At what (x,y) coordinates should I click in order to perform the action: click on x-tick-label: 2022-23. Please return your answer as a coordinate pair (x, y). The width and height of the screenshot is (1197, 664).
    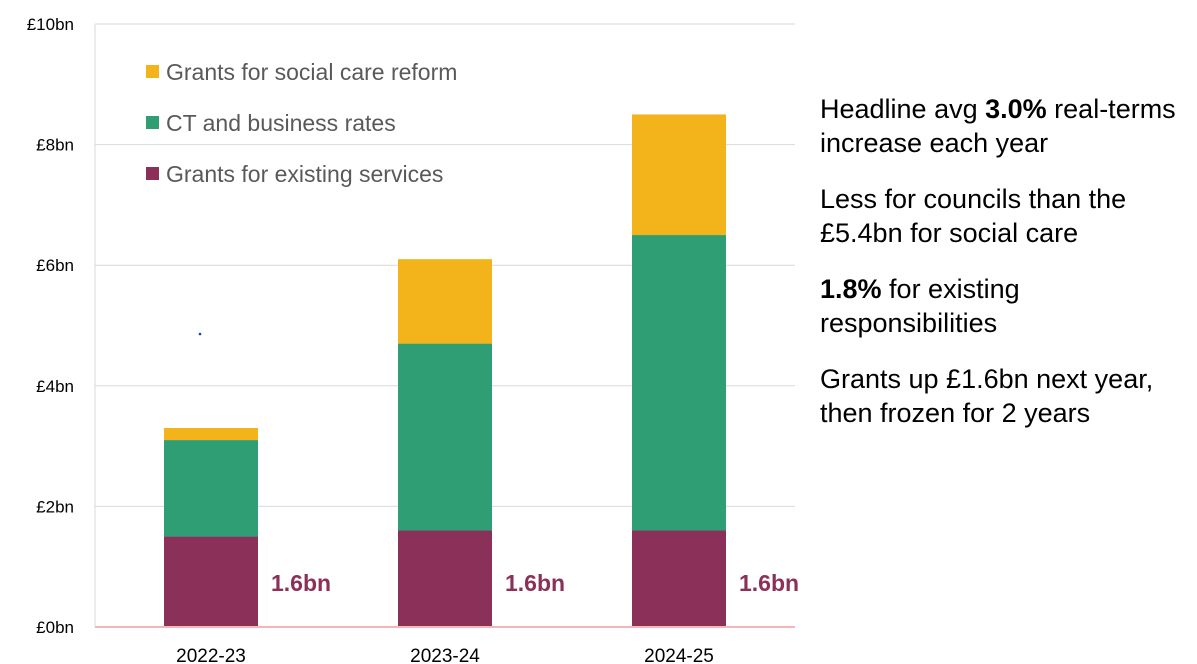
    Looking at the image, I should click on (211, 655).